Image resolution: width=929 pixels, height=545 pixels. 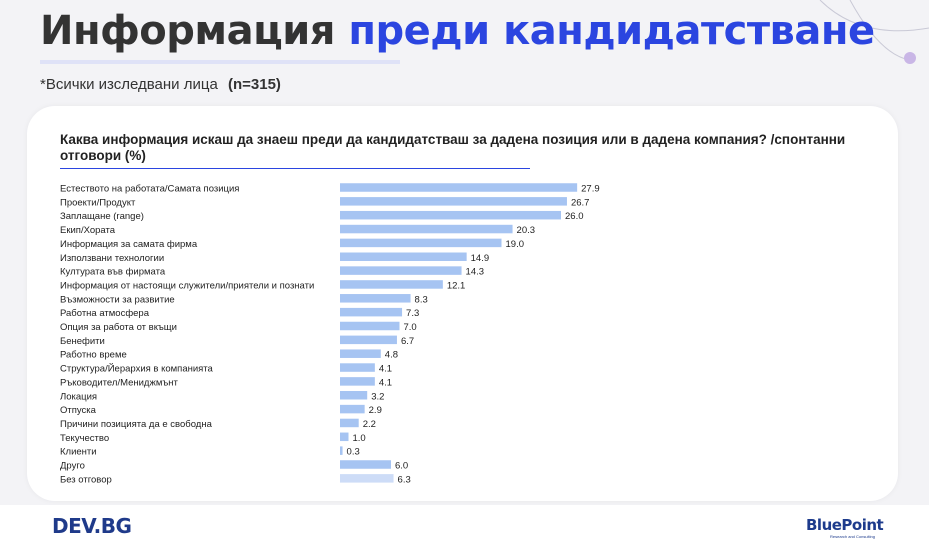 I want to click on title-underline, so click(x=220, y=62).